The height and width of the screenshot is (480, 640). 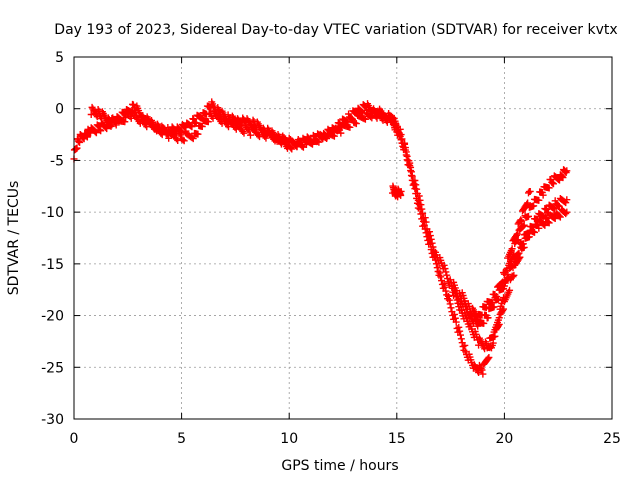 What do you see at coordinates (181, 439) in the screenshot?
I see `x-tick-label: 5` at bounding box center [181, 439].